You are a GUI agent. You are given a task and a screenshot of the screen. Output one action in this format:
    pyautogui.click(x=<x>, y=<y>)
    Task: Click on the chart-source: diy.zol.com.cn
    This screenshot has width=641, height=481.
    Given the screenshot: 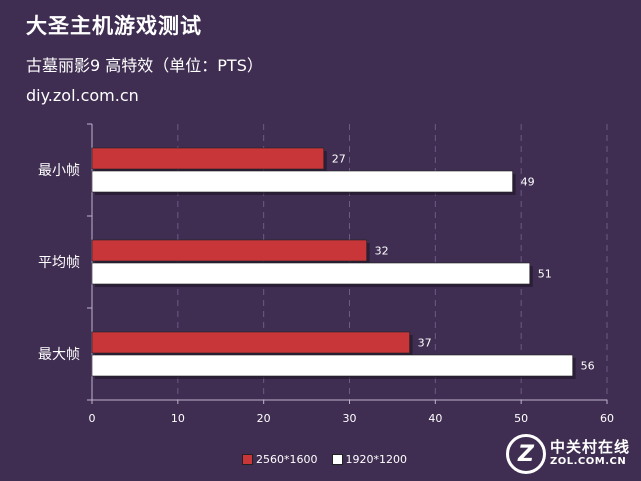 What is the action you would take?
    pyautogui.click(x=82, y=95)
    